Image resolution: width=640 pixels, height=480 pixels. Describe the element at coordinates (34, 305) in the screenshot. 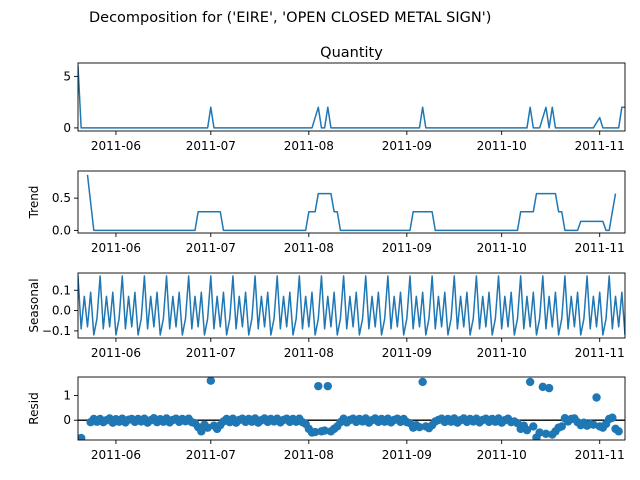

I see `y-axis-label: Seasonal` at that location.